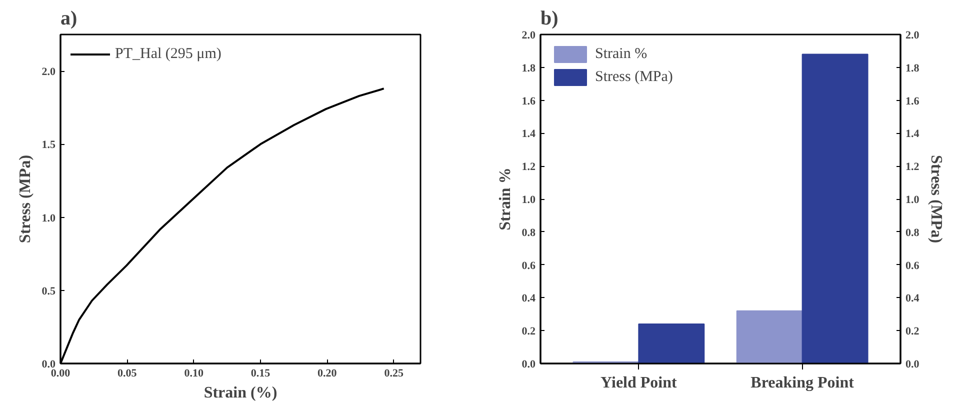  What do you see at coordinates (529, 68) in the screenshot?
I see `y-tick-label: 1.8` at bounding box center [529, 68].